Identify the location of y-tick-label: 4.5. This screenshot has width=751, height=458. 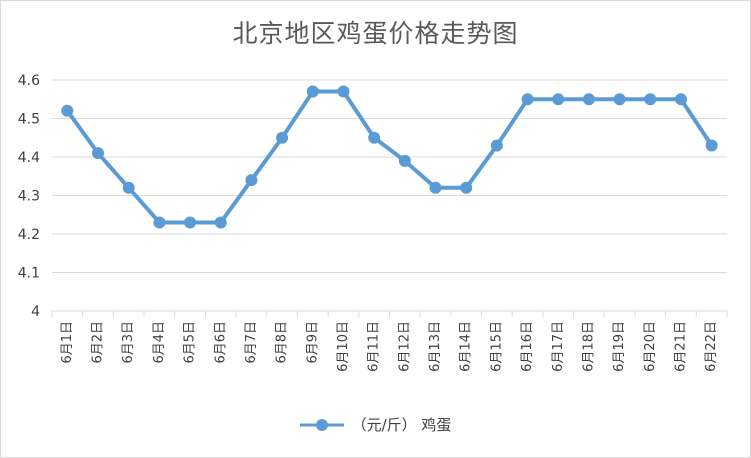
(29, 120).